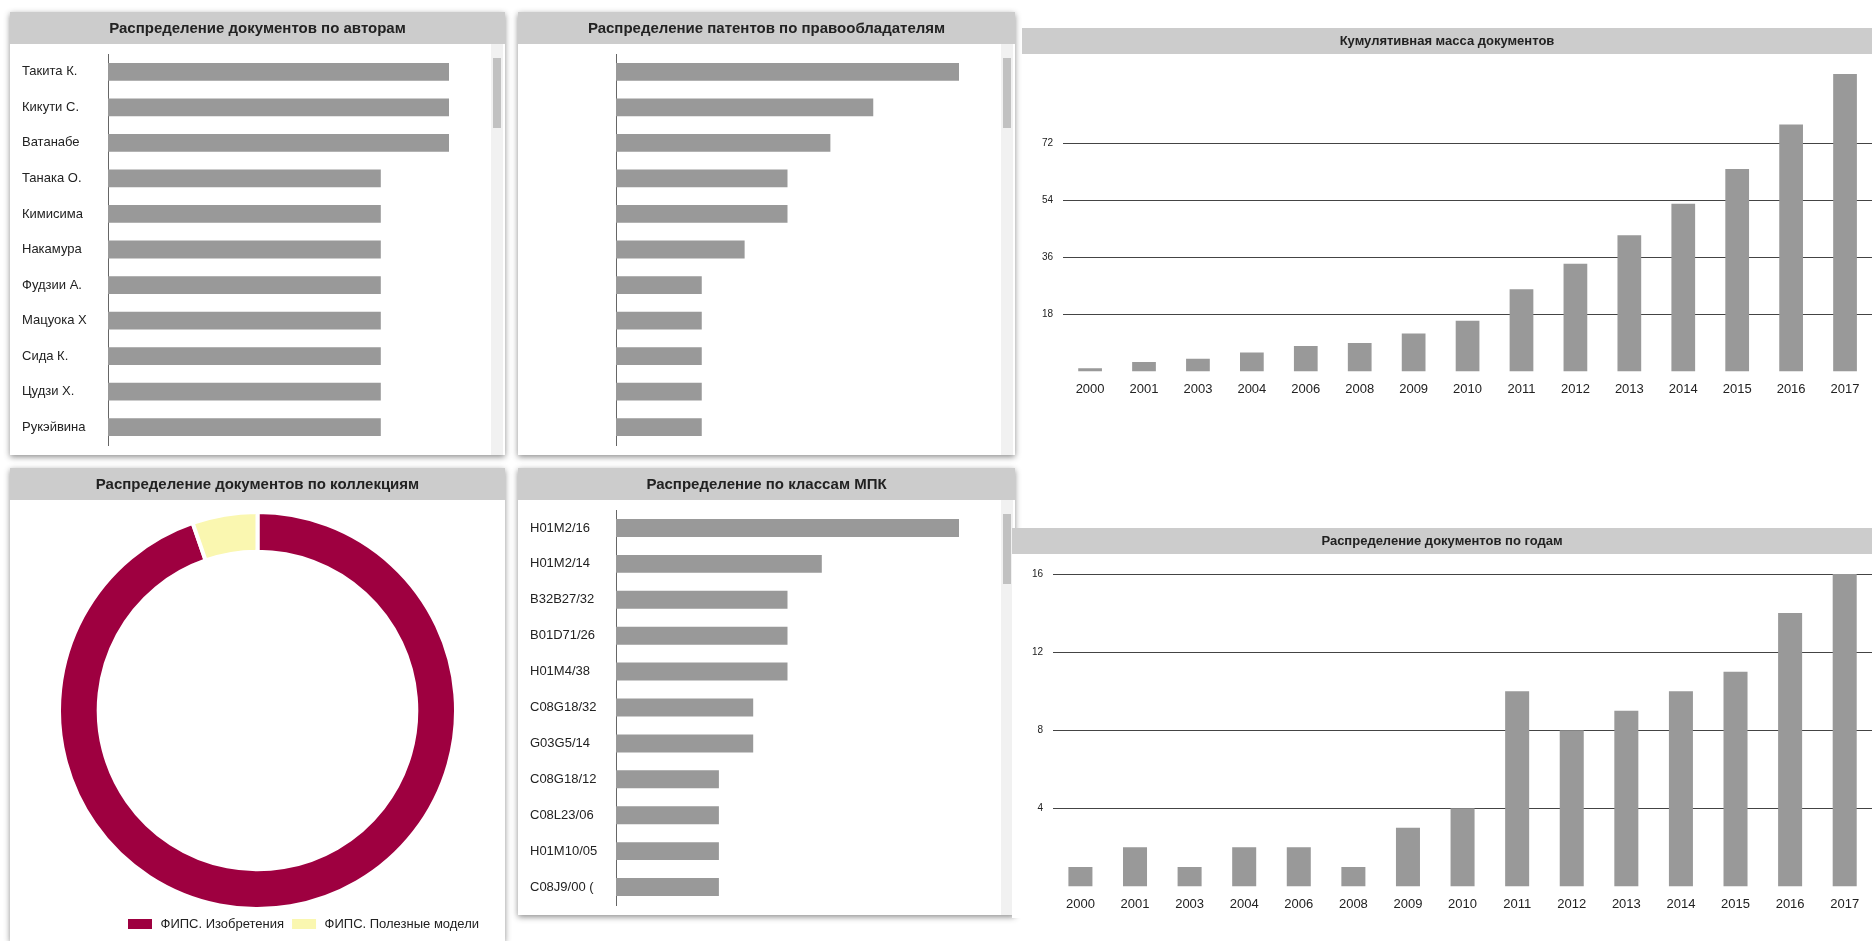 This screenshot has width=1872, height=941. Describe the element at coordinates (562, 814) in the screenshot. I see `y-tick-label: C08L23/06` at that location.